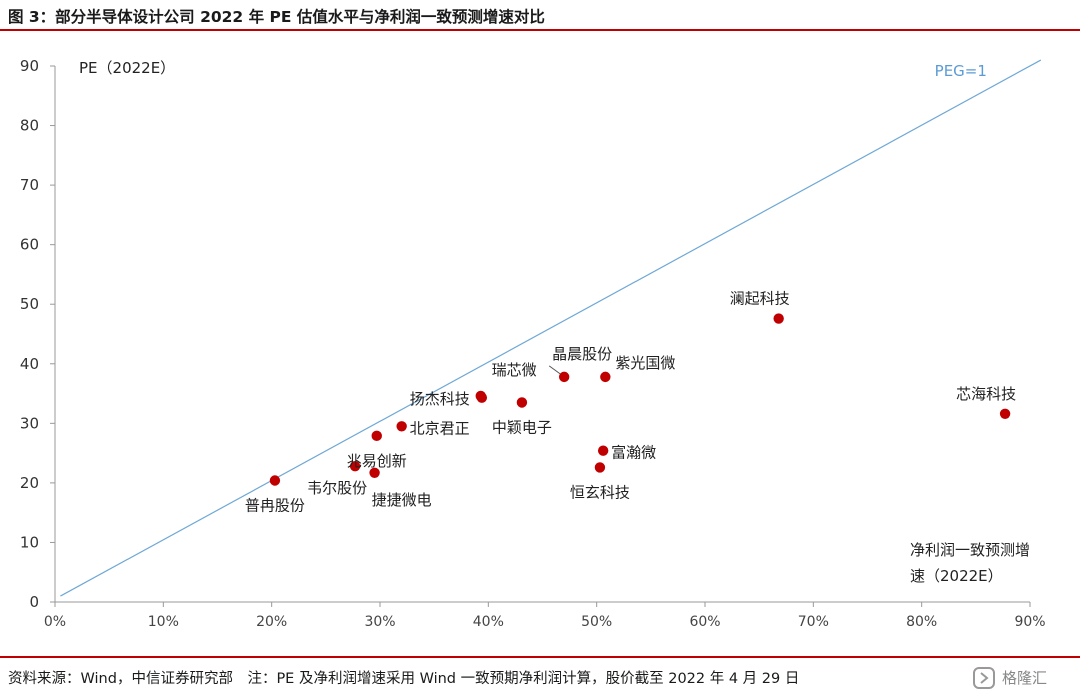 This screenshot has height=700, width=1080. I want to click on figure-title: 图 3：部分半导体设计公司 2022 年 PE 估值水平与净利润一致预测增速对比, so click(276, 17).